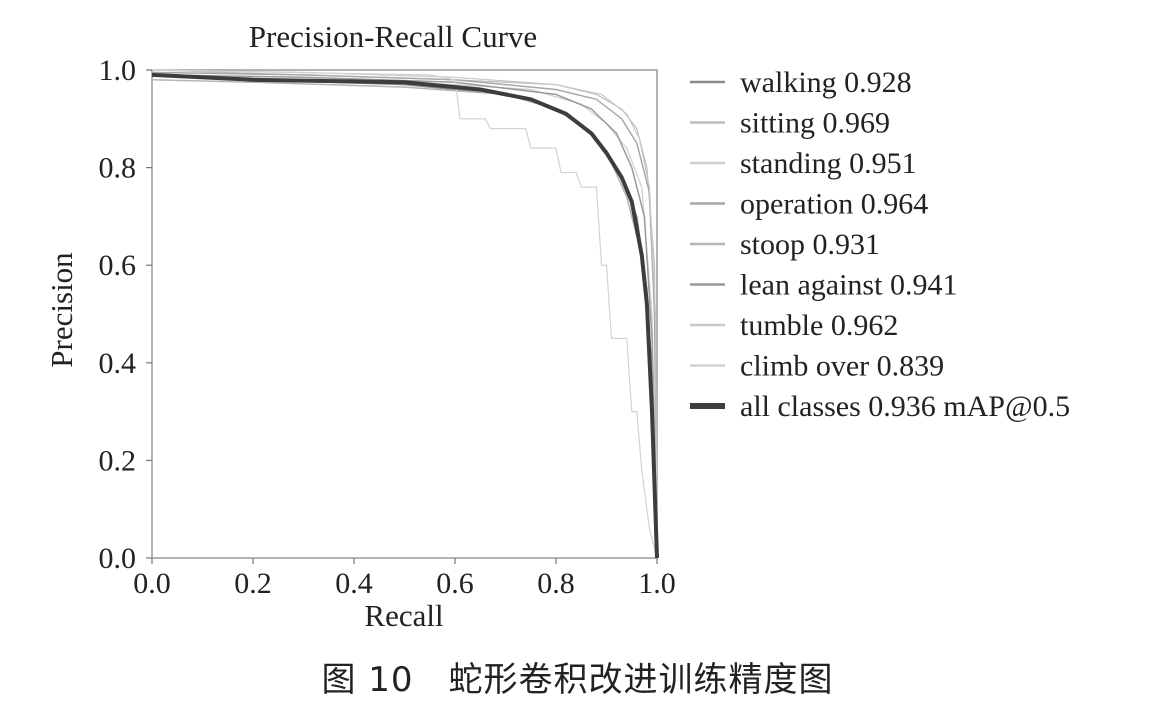  What do you see at coordinates (118, 70) in the screenshot?
I see `y-tick-label: 1.0` at bounding box center [118, 70].